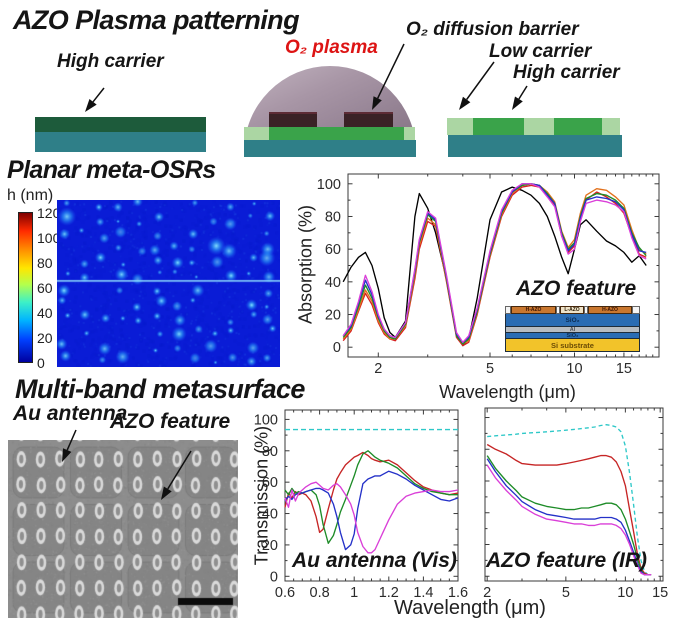  Describe the element at coordinates (389, 593) in the screenshot. I see `chart-vis-xtick: 1.2` at that location.